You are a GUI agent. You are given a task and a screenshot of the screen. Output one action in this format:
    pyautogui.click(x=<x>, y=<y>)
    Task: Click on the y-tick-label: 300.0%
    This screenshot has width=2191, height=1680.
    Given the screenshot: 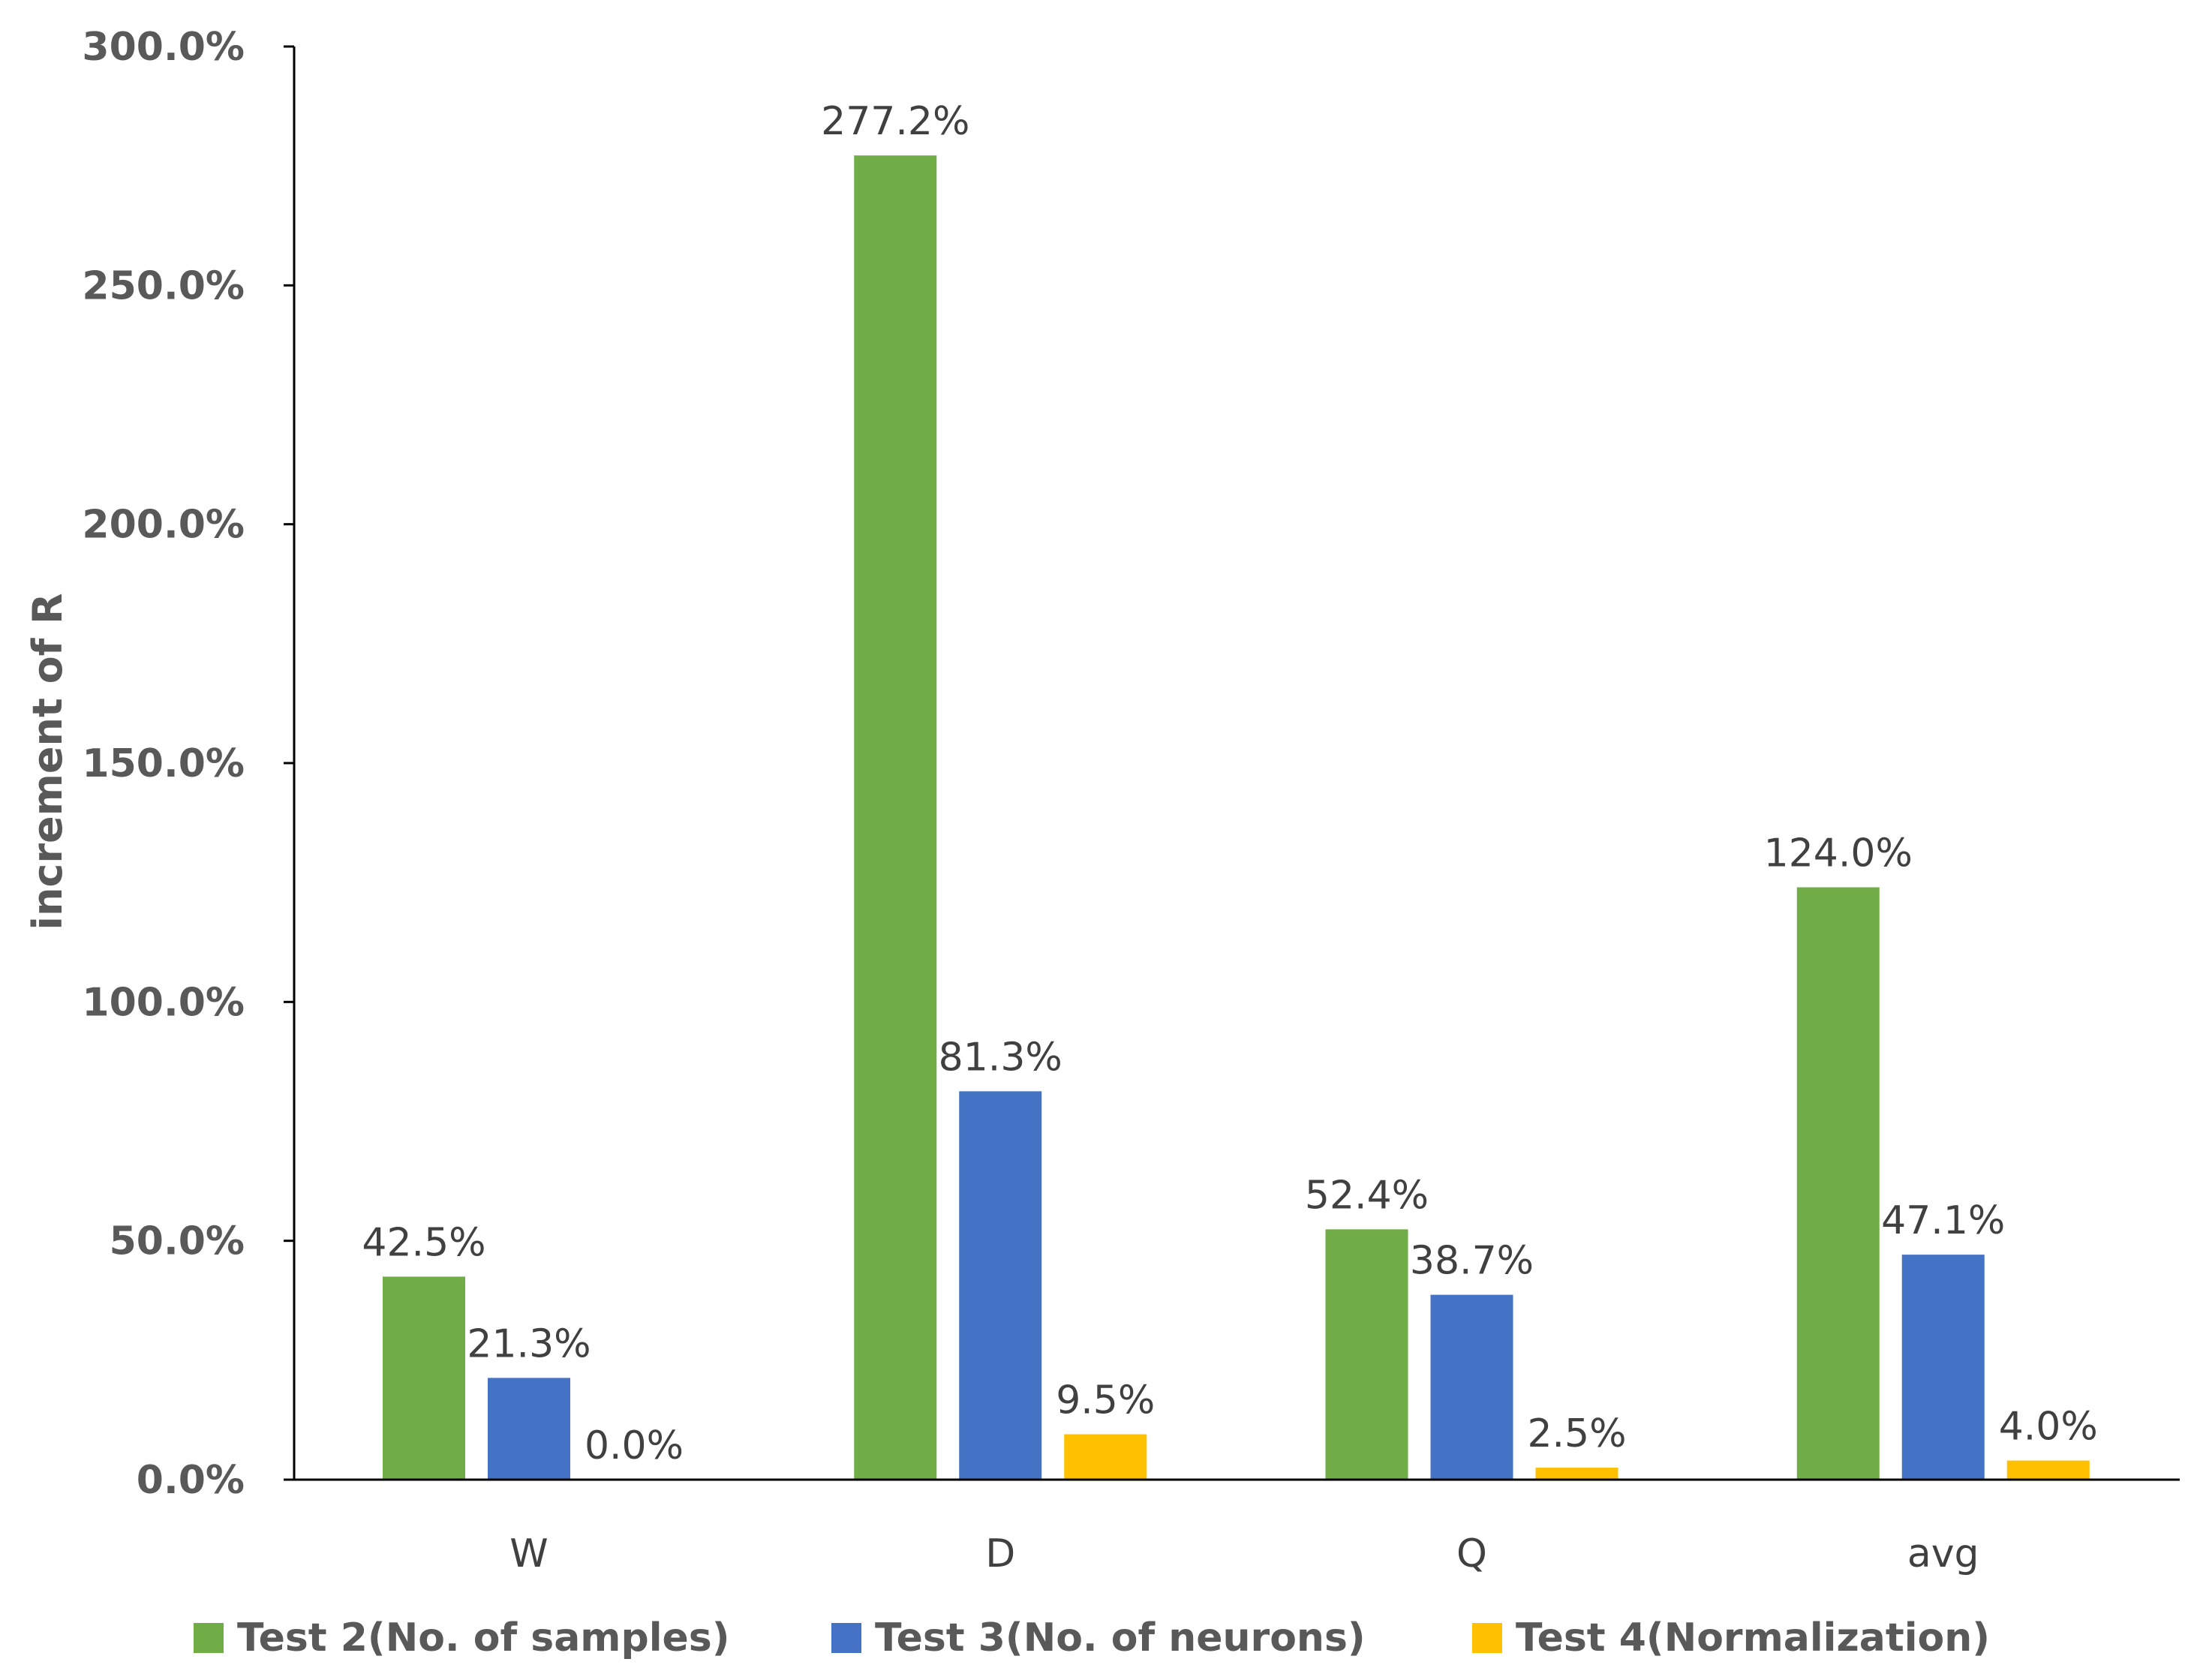 What is the action you would take?
    pyautogui.click(x=163, y=47)
    